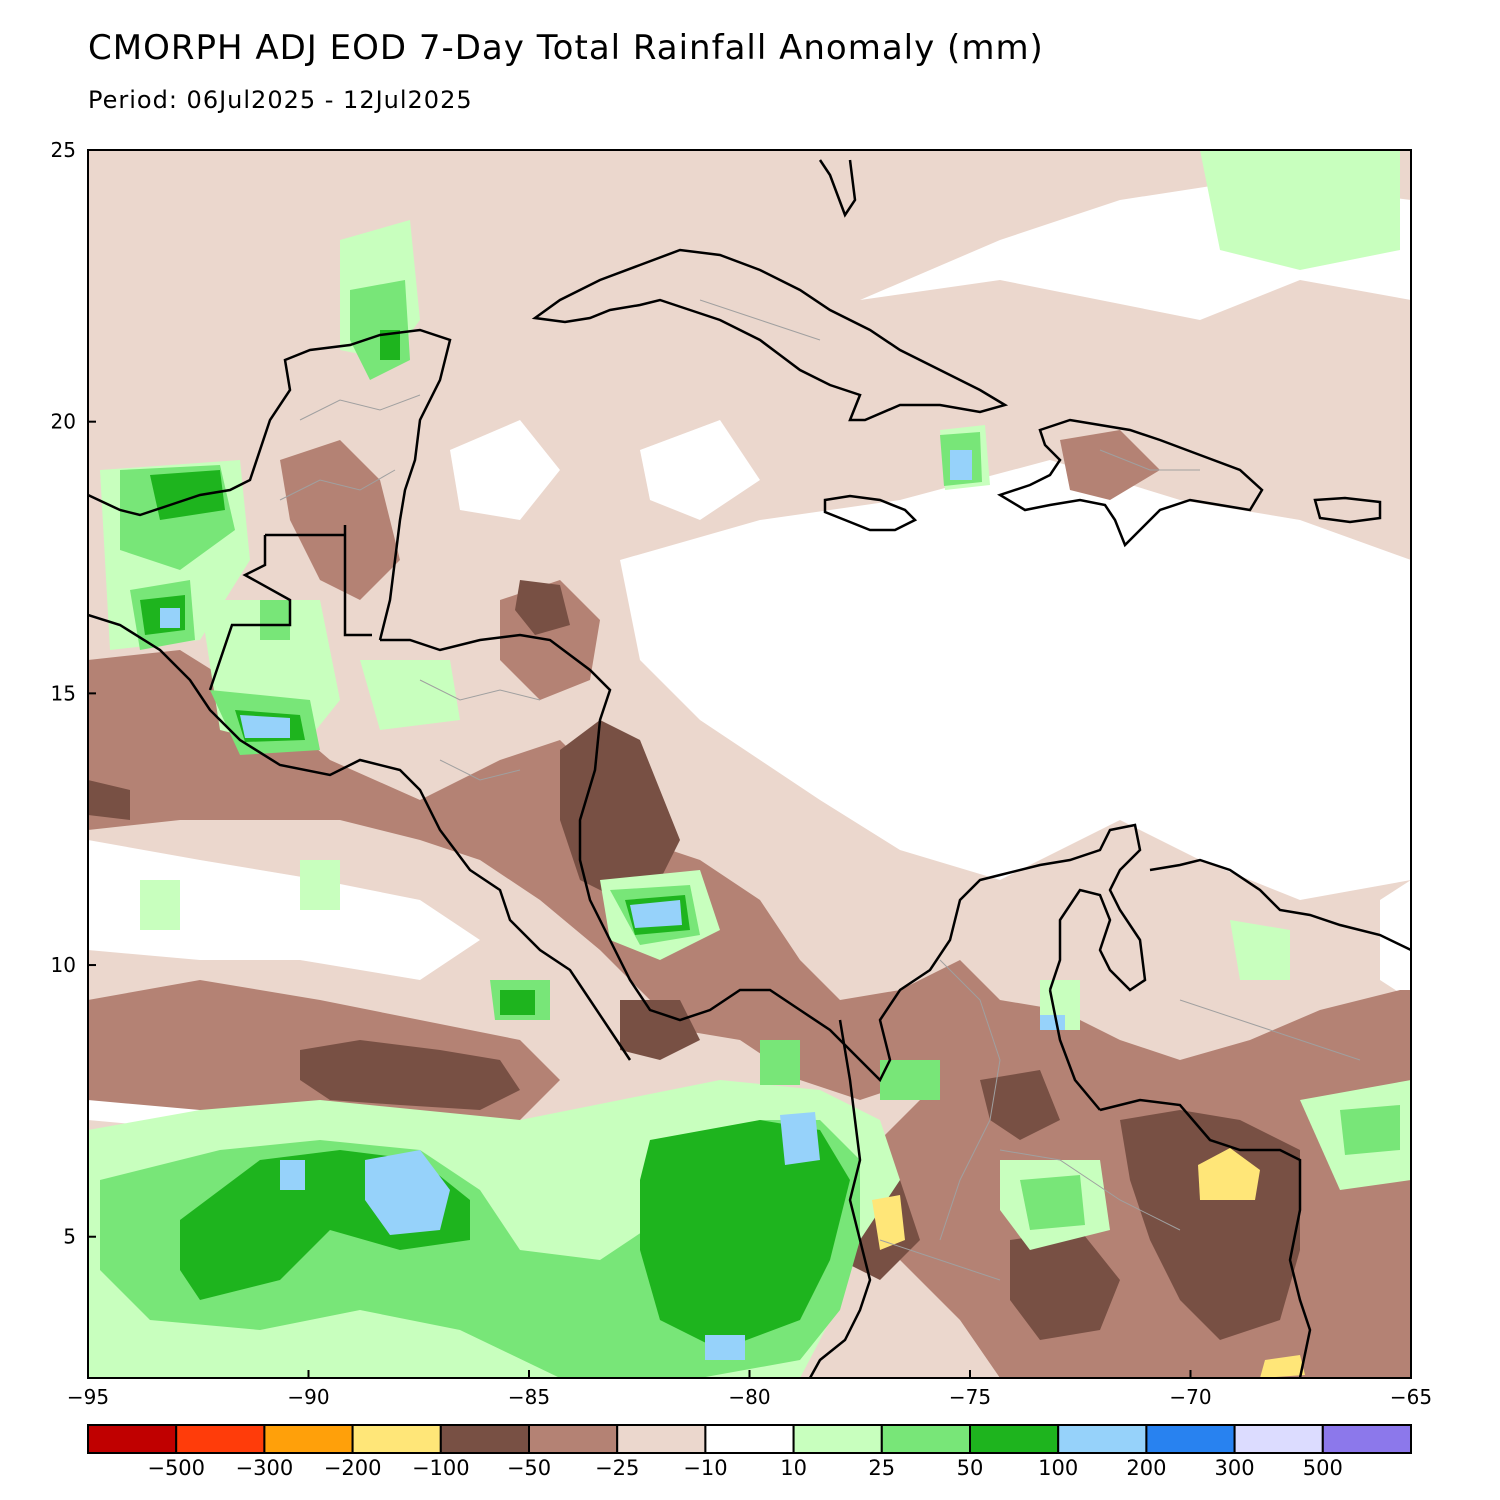 The height and width of the screenshot is (1500, 1500). Describe the element at coordinates (1058, 1468) in the screenshot. I see `colorbar-label: 100` at that location.